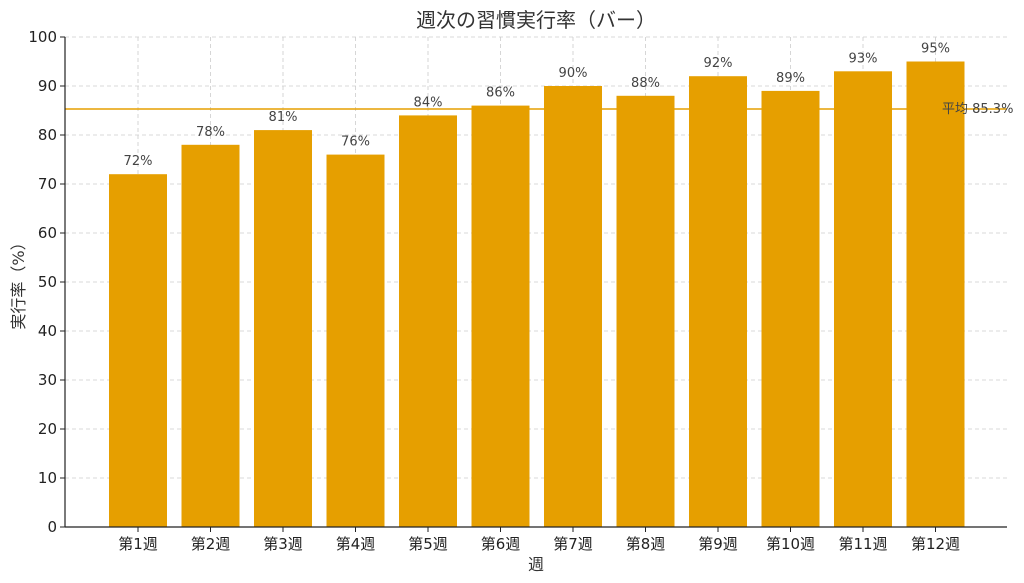 Image resolution: width=1024 pixels, height=583 pixels. I want to click on bar-value-label: 95%, so click(935, 49).